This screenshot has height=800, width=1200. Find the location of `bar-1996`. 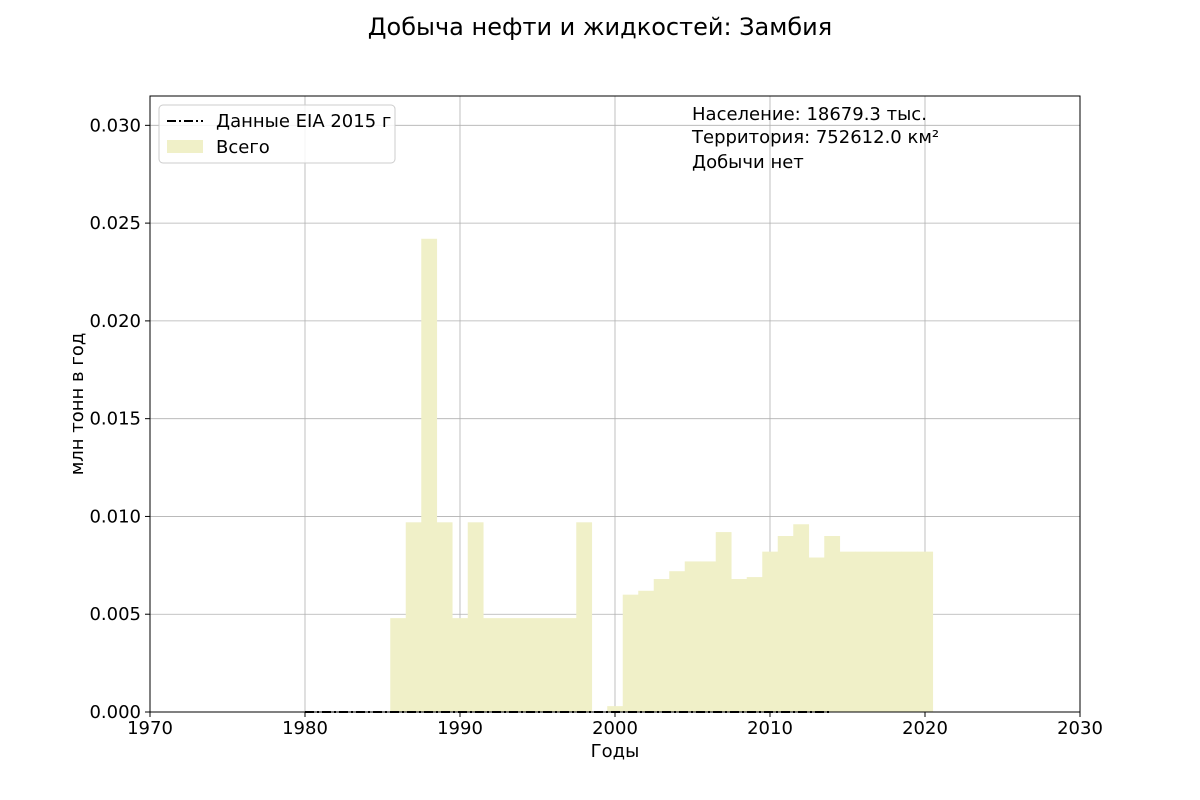

bar-1996 is located at coordinates (553, 665).